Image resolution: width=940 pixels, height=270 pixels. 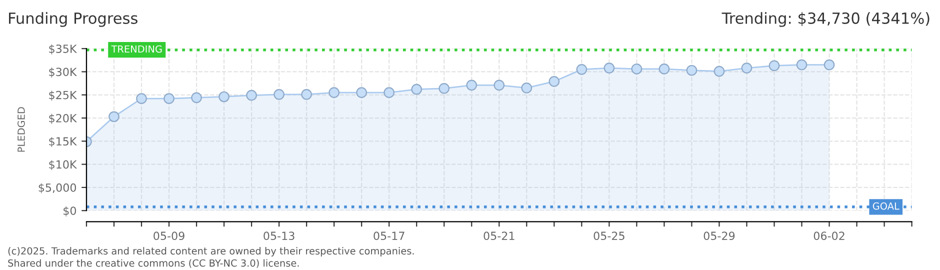 I want to click on y-tick-label: $20K, so click(x=63, y=119).